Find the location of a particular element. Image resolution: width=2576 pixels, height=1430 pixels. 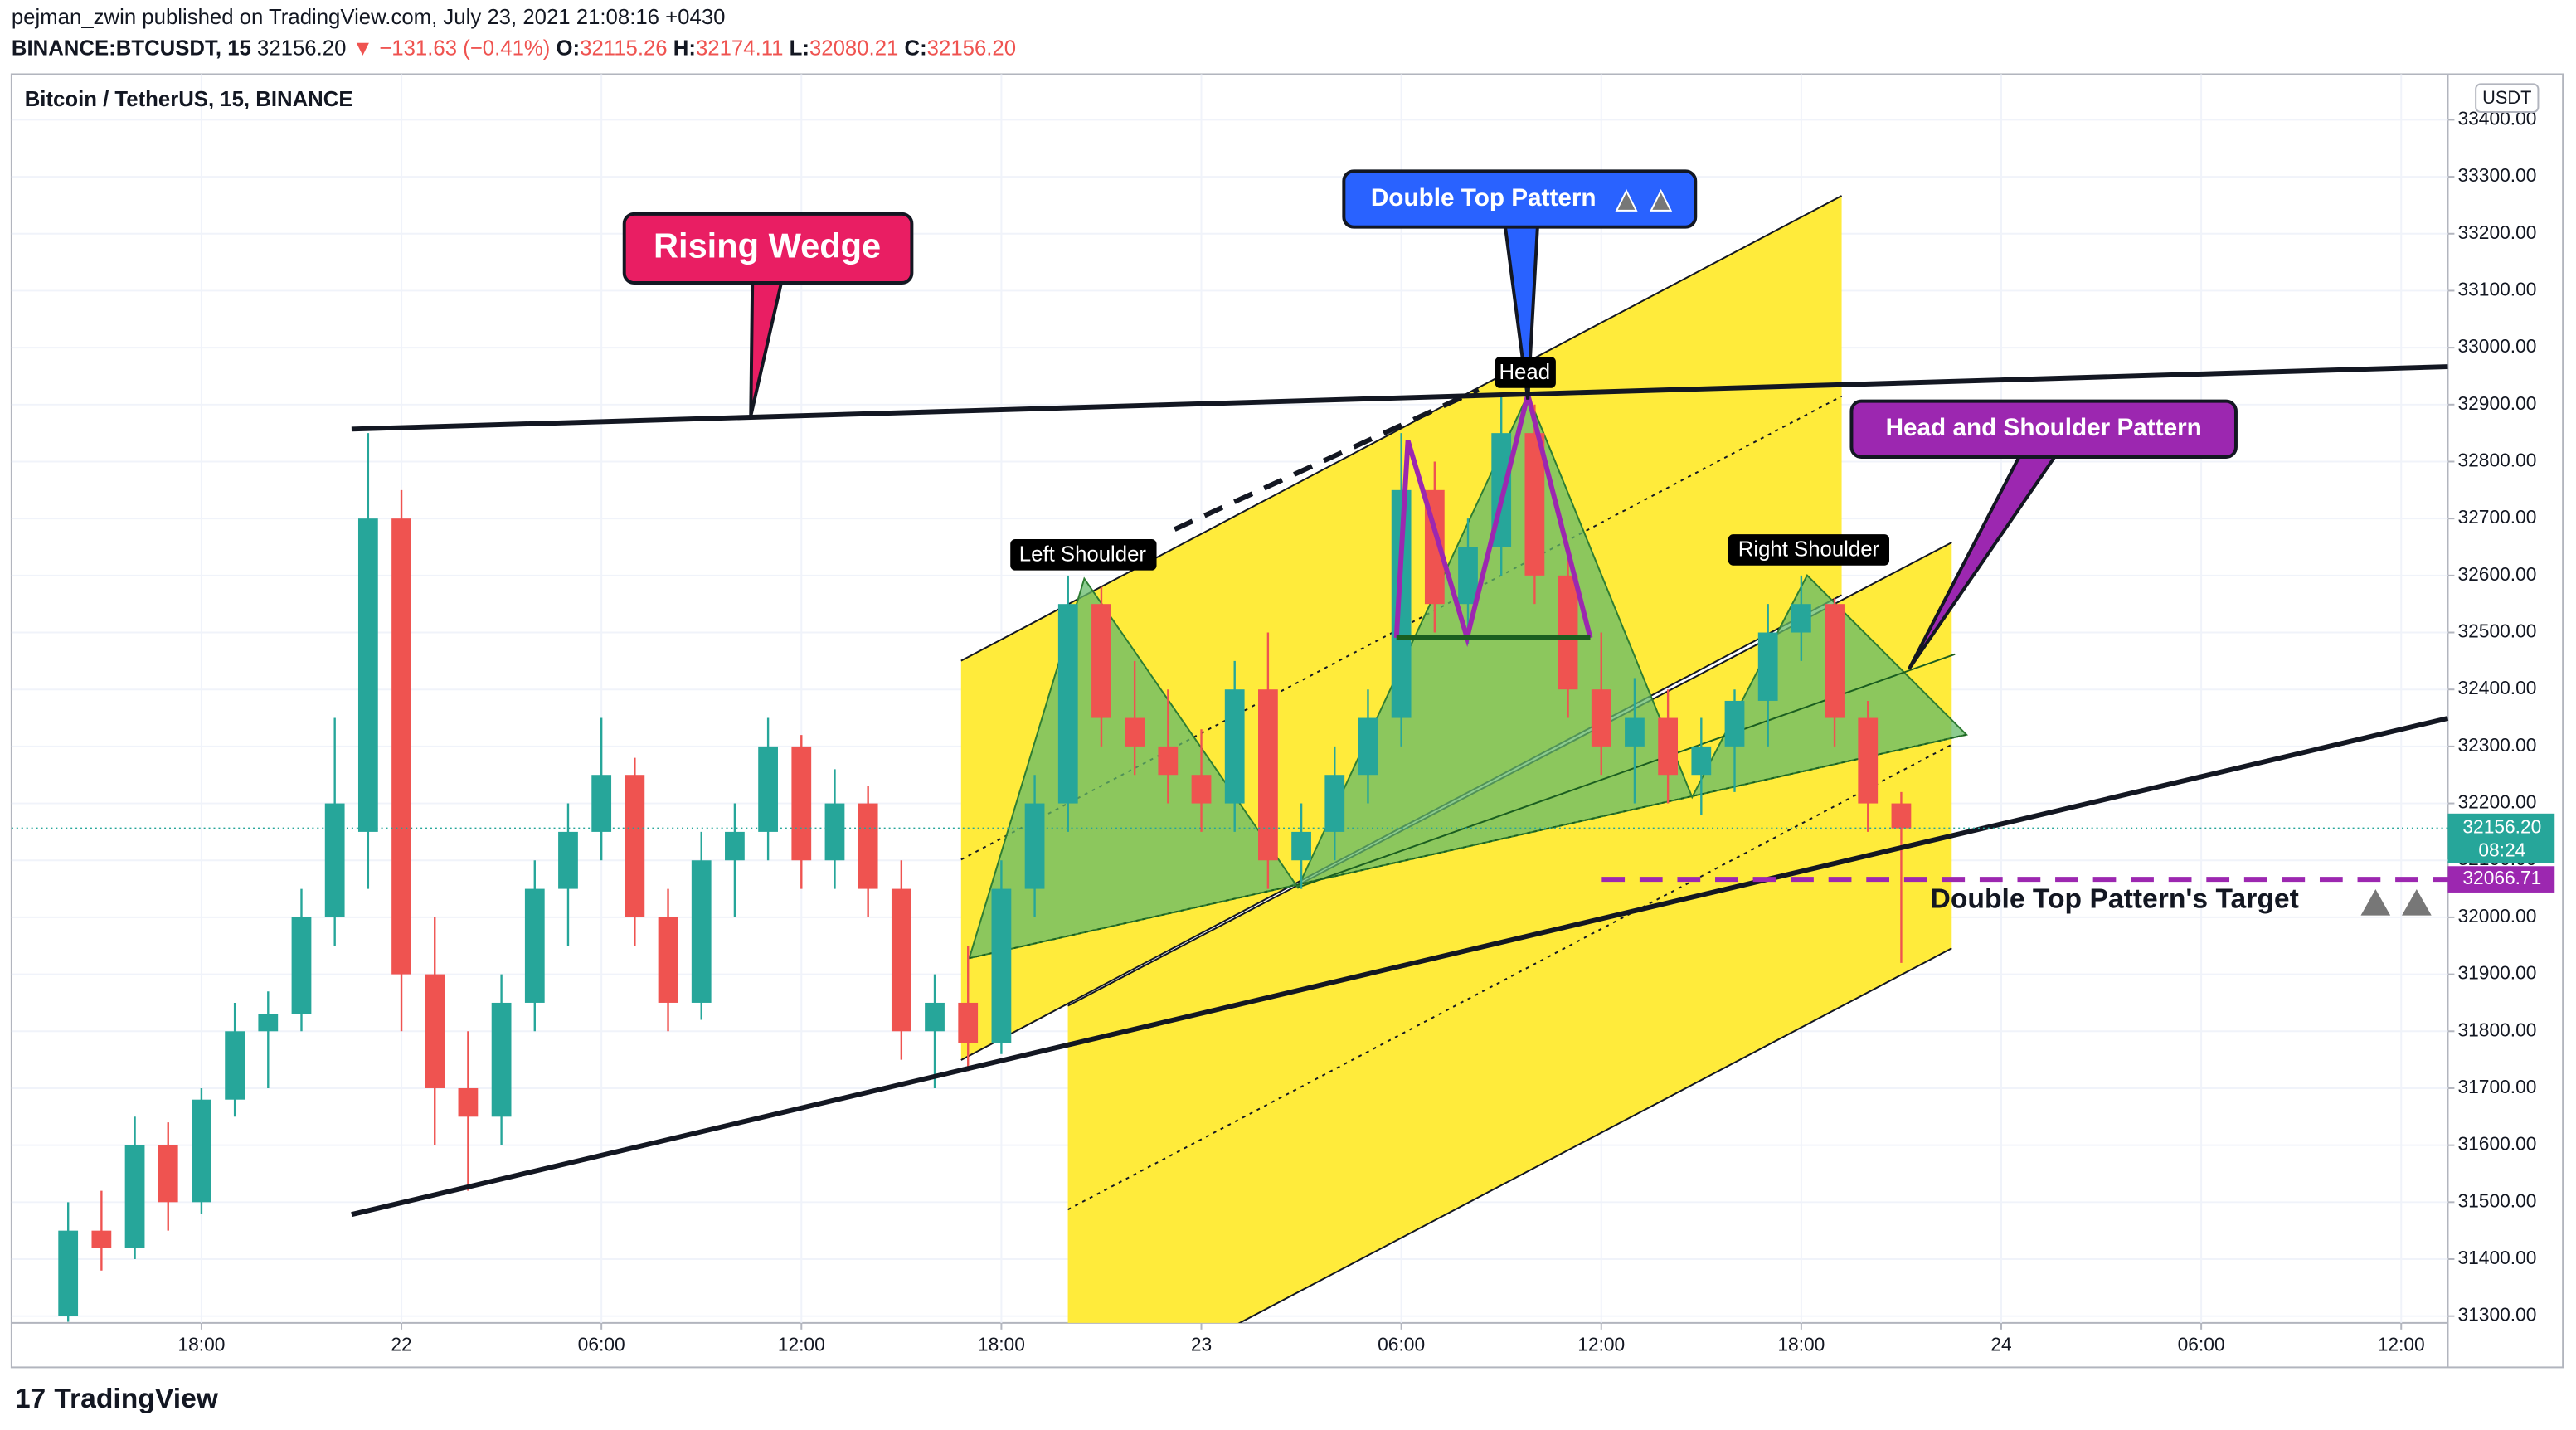

y-tick-label: 32200.00 is located at coordinates (2497, 802).